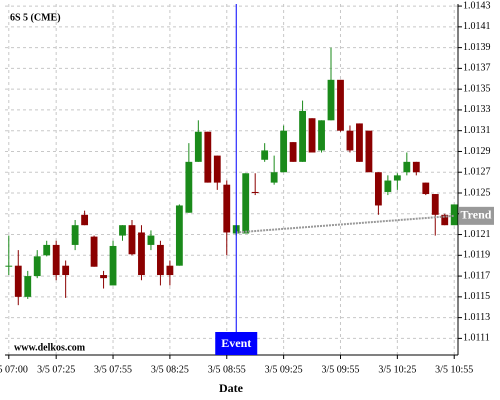 This screenshot has width=500, height=400. What do you see at coordinates (477, 68) in the screenshot?
I see `y-tick-label: 1.0137` at bounding box center [477, 68].